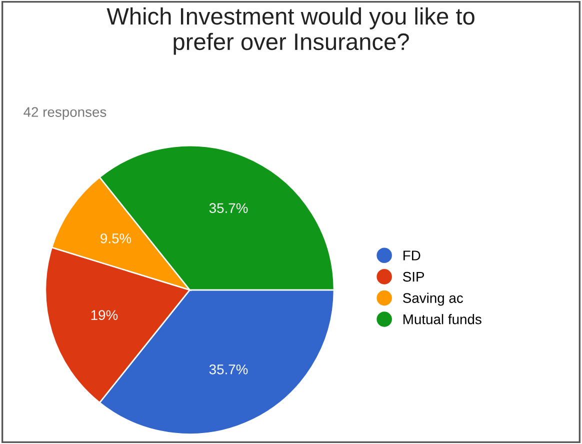 This screenshot has width=582, height=444. Describe the element at coordinates (116, 238) in the screenshot. I see `data-label: 9.5%` at that location.